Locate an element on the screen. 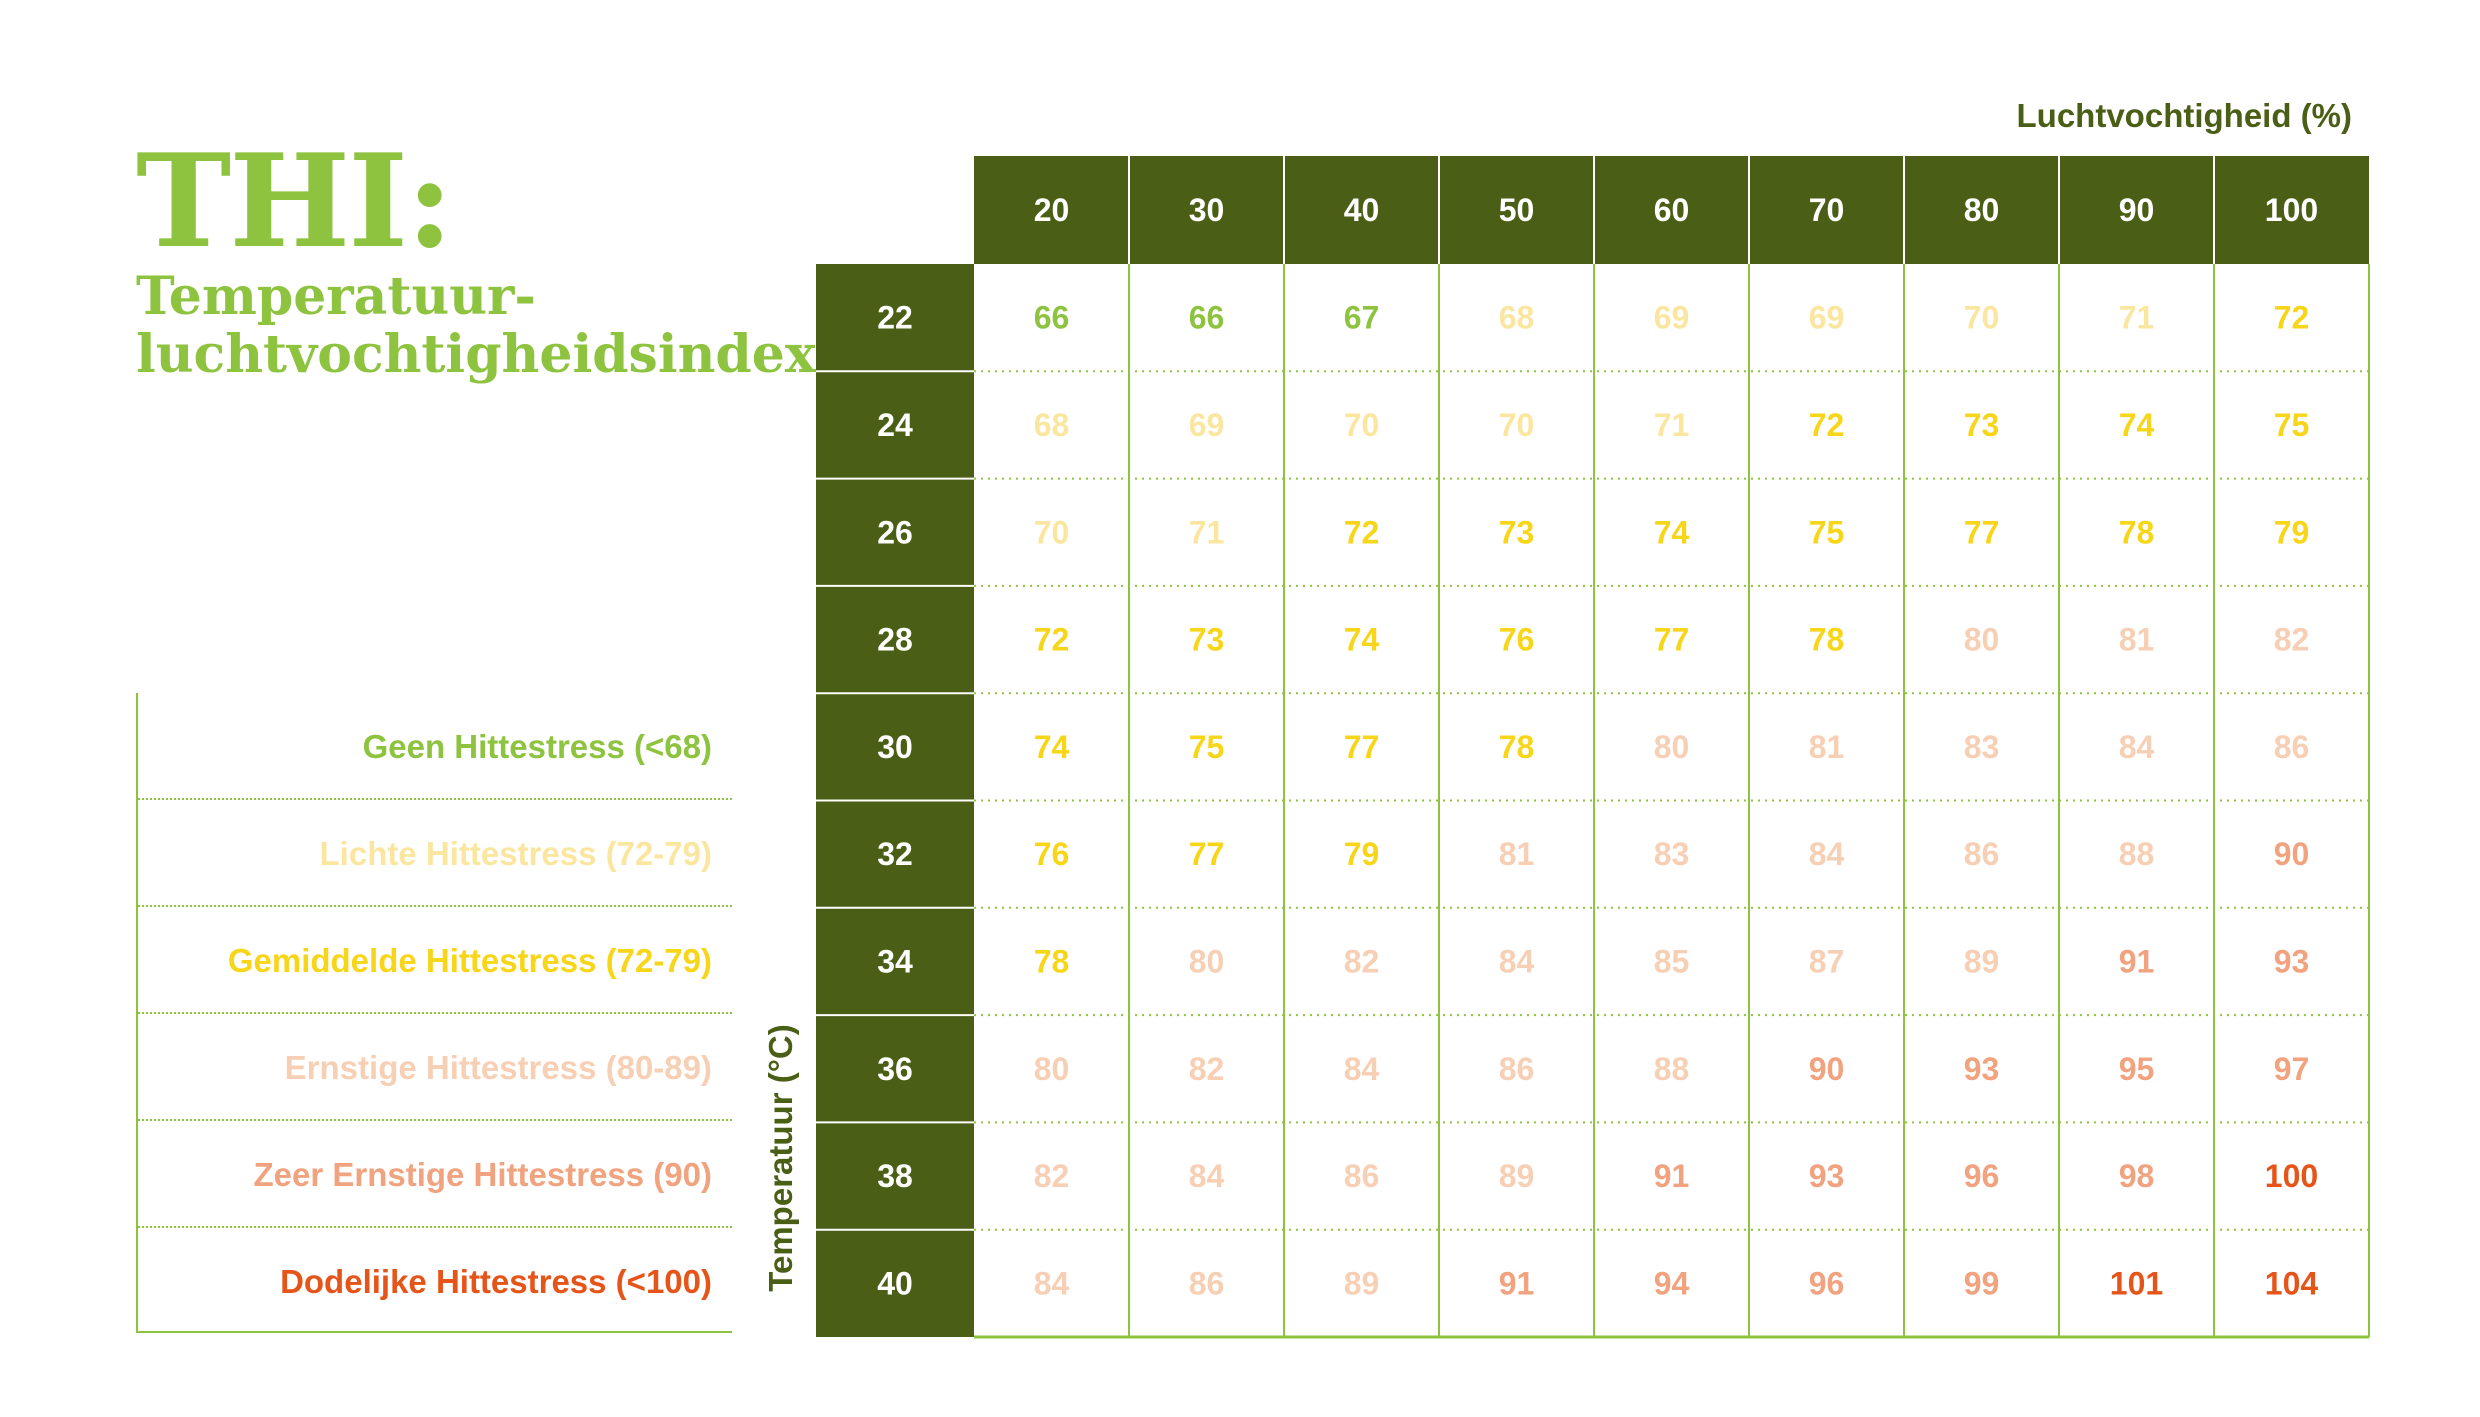 The height and width of the screenshot is (1417, 2480). heatmap-cell-value: 98 is located at coordinates (2137, 1176).